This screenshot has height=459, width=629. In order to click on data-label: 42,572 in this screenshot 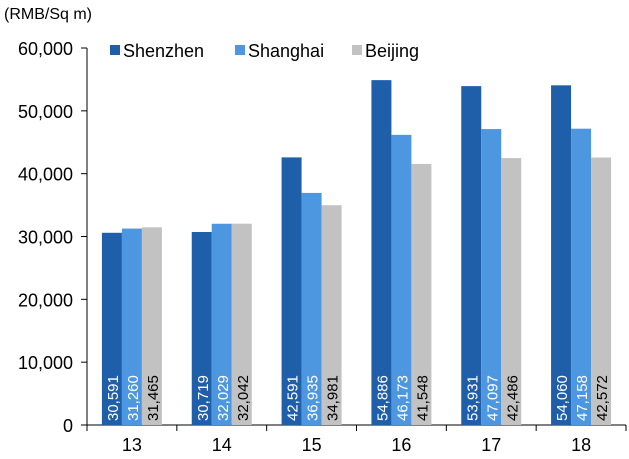, I will do `click(602, 398)`.